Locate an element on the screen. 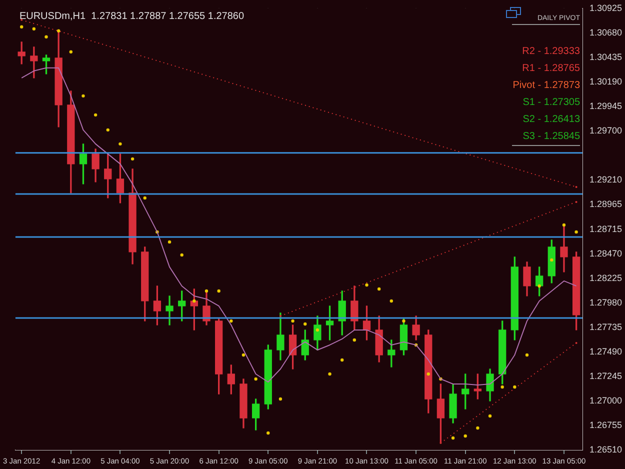 Image resolution: width=625 pixels, height=469 pixels. y-tick-label: 1.26510 is located at coordinates (605, 449).